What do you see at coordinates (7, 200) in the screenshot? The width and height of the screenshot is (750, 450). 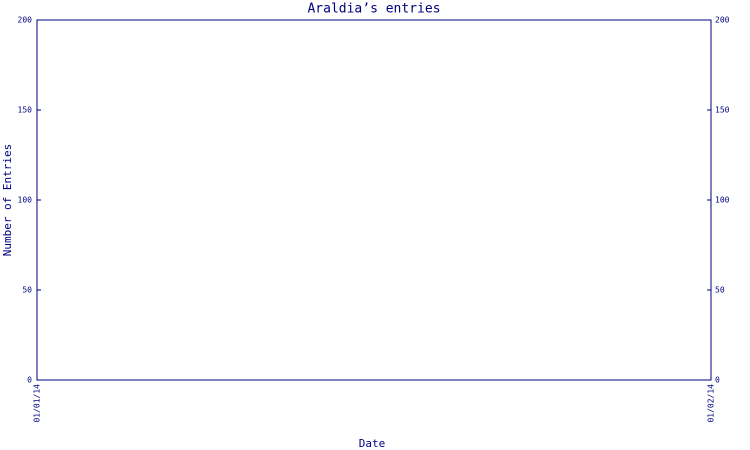 I see `y-axis-label: Number of Entries` at bounding box center [7, 200].